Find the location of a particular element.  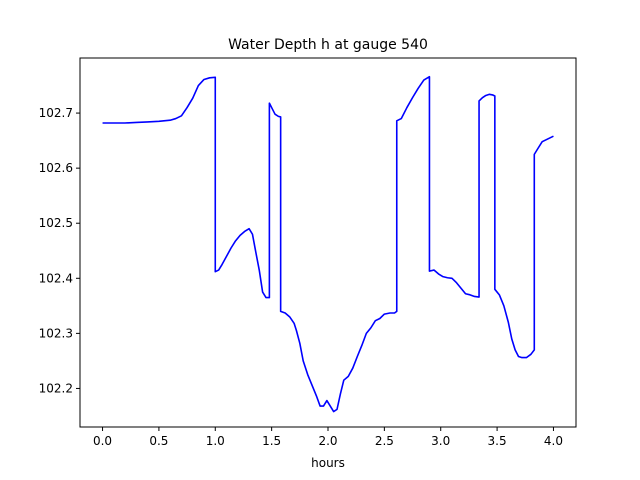

x-tick-label: 4.0 is located at coordinates (553, 441).